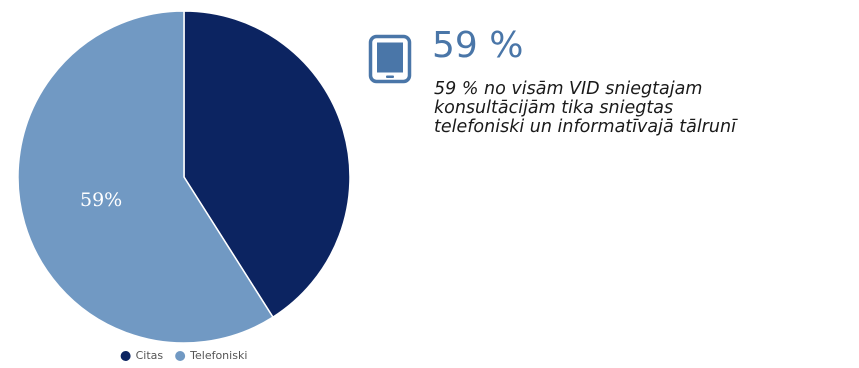 This screenshot has height=368, width=859. I want to click on pie-data-label: 59%, so click(101, 200).